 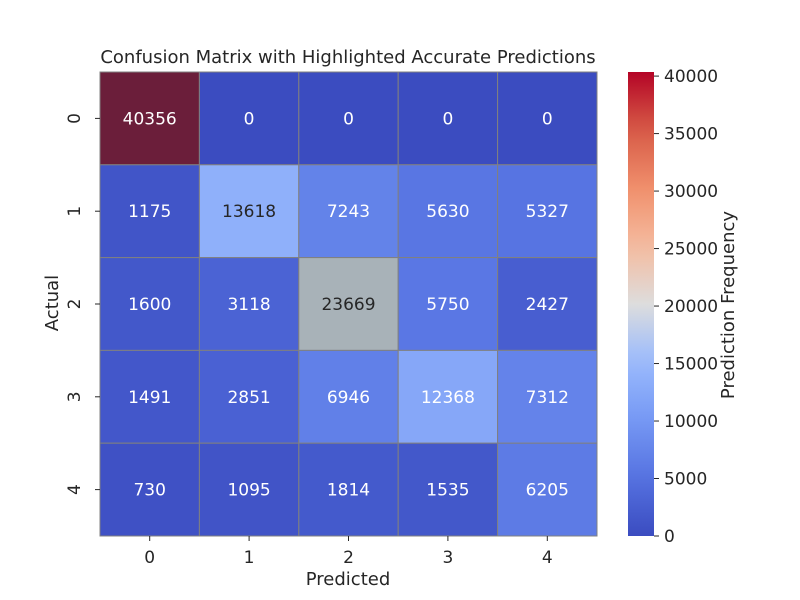 What do you see at coordinates (691, 250) in the screenshot?
I see `colorbar-tick-label: 25000` at bounding box center [691, 250].